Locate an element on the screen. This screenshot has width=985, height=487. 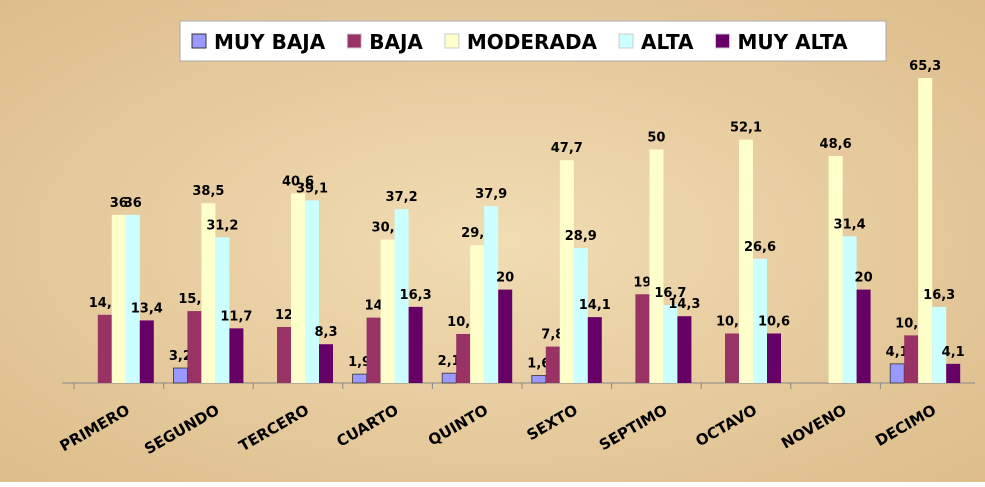
legend-label: MODERADA is located at coordinates (532, 42).